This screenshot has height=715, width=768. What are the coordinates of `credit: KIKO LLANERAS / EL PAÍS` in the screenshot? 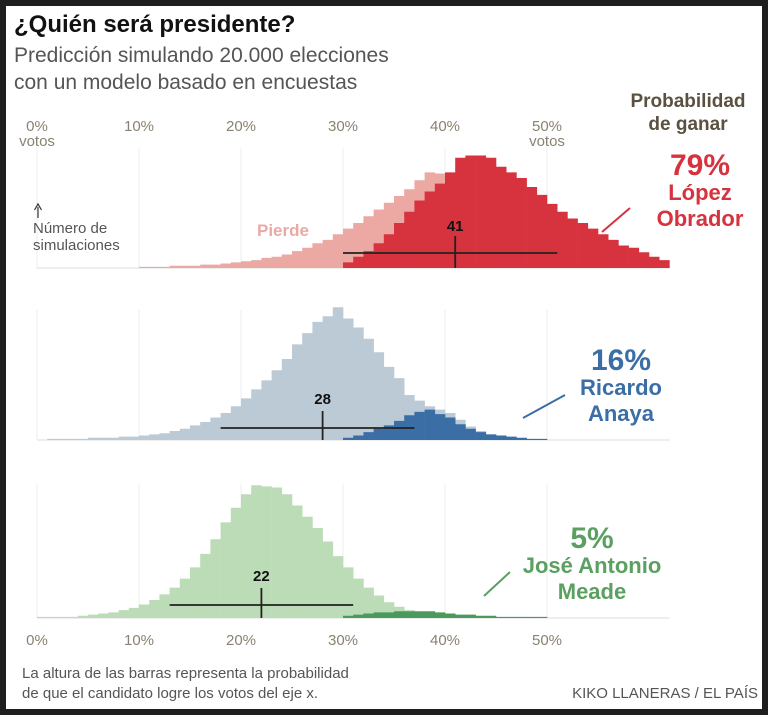 It's located at (665, 693).